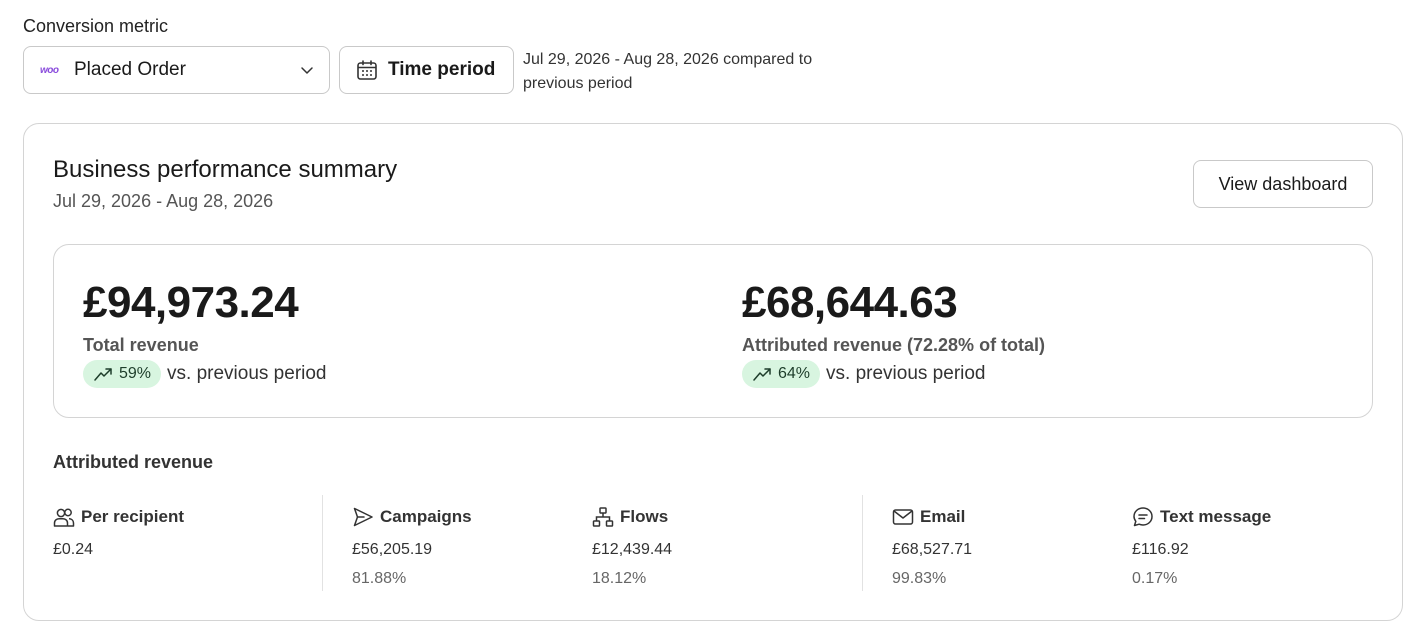 The height and width of the screenshot is (637, 1423). I want to click on conversion-metric-value: Placed Order, so click(130, 69).